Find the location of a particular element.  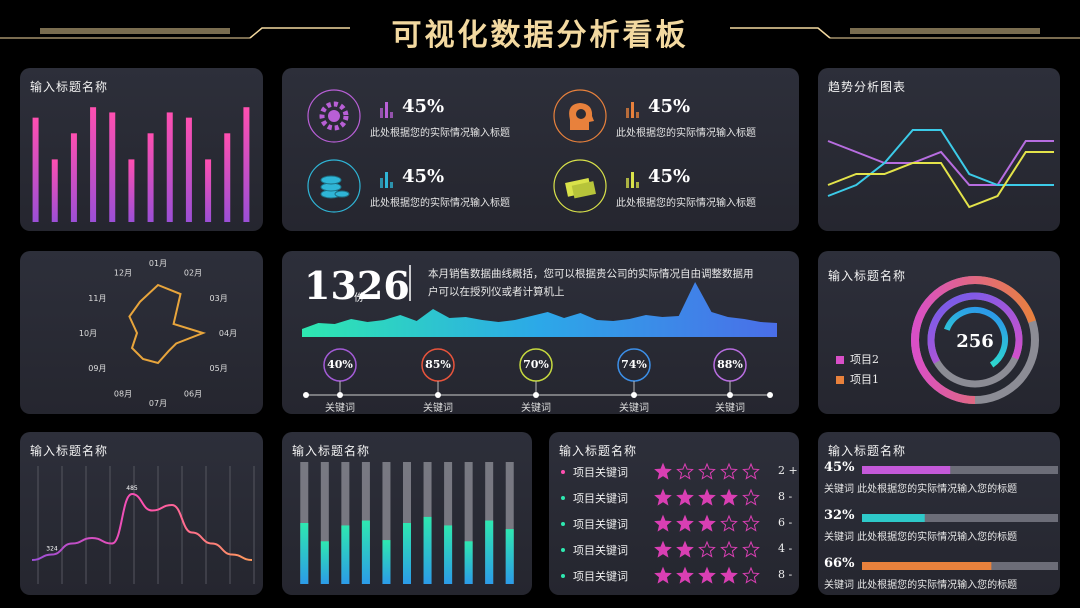

keyword-percent: 88% is located at coordinates (730, 364).